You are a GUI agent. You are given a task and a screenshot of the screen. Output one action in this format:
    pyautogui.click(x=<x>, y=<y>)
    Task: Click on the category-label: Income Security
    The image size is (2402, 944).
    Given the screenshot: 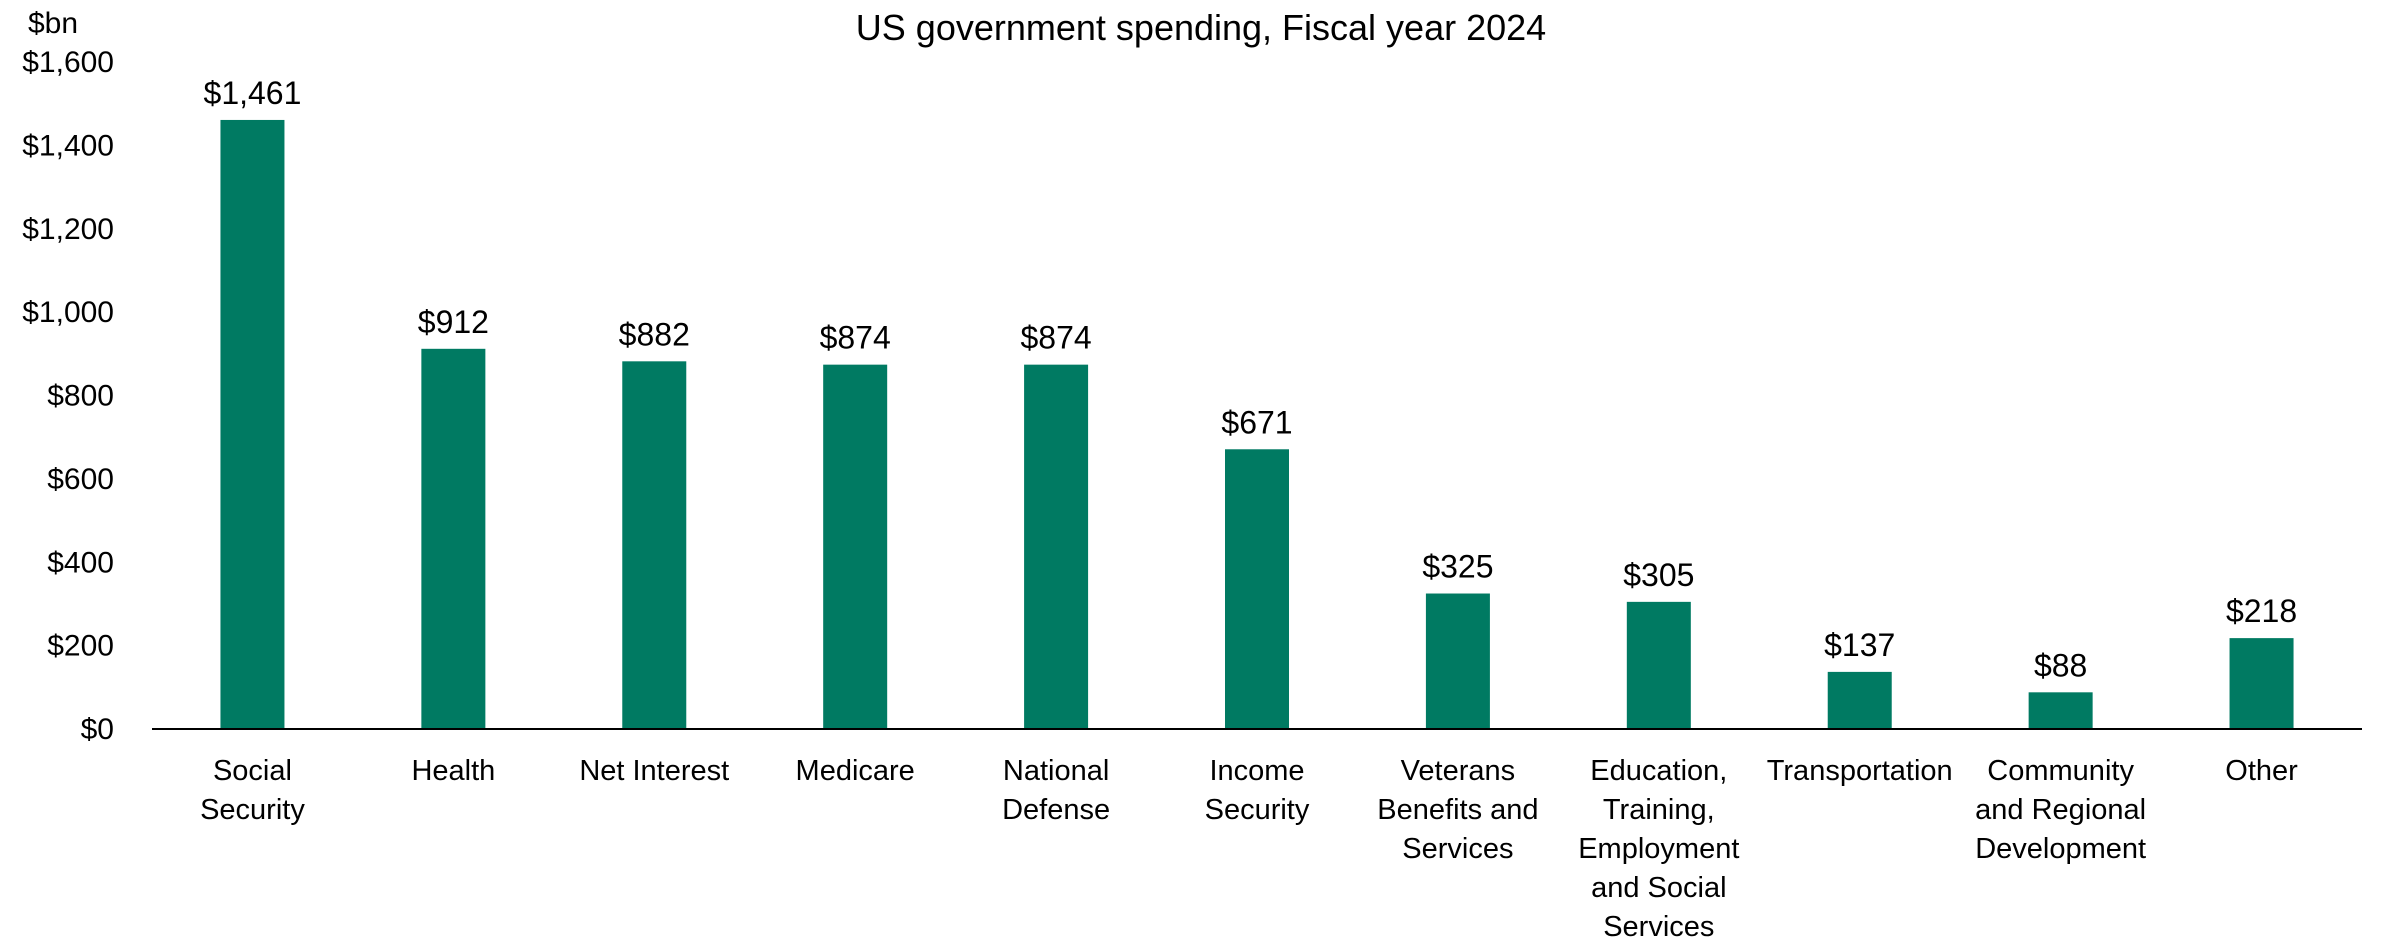 What is the action you would take?
    pyautogui.click(x=1257, y=790)
    